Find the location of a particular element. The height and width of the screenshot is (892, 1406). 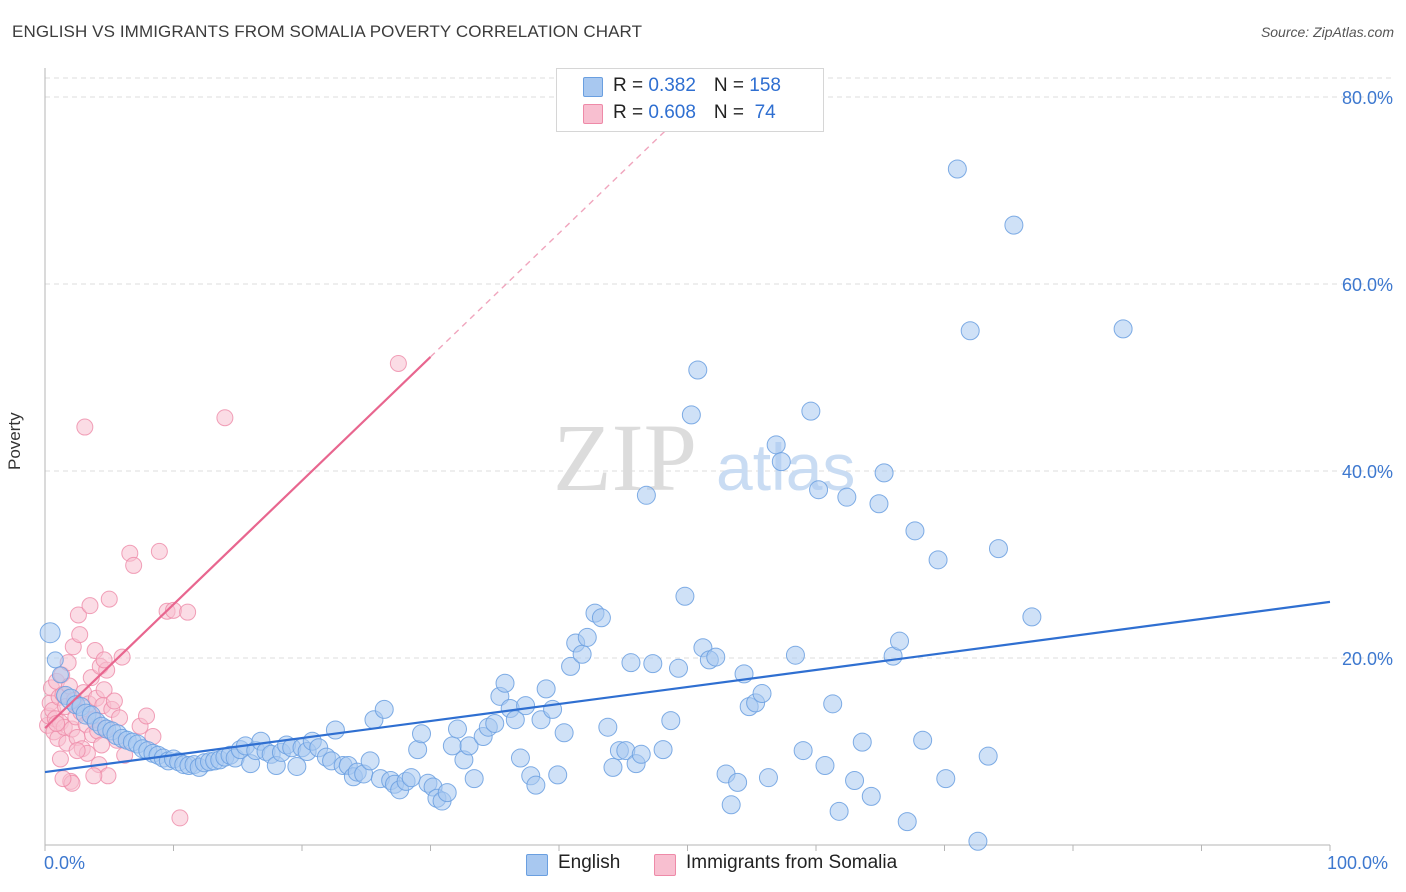

y-tick-label: 40.0% is located at coordinates (1367, 472).